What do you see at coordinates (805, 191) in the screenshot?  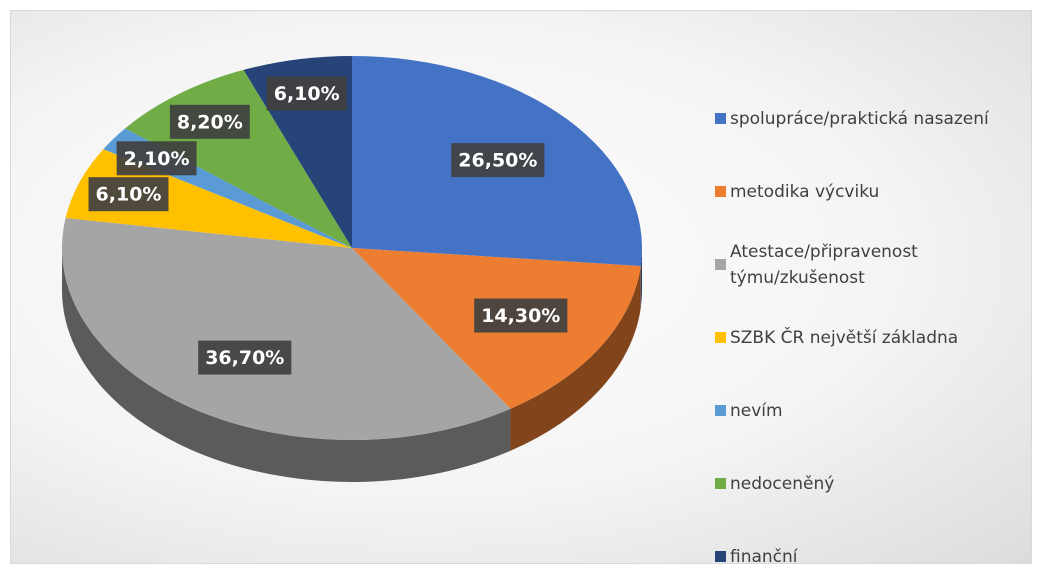 I see `legend-label: metodika výcviku` at bounding box center [805, 191].